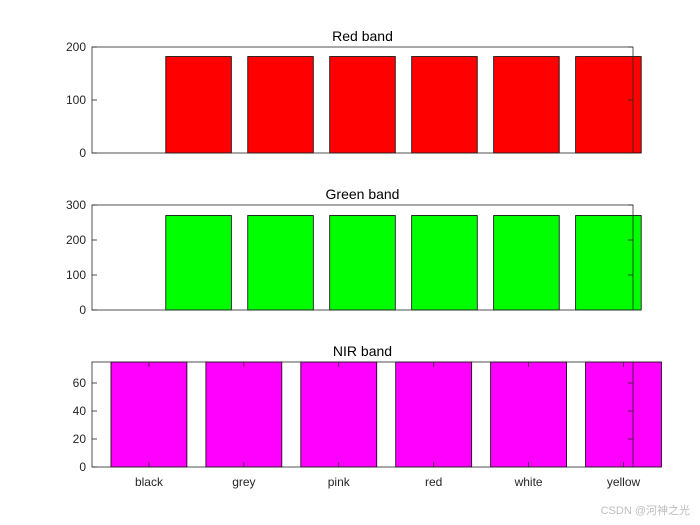 This screenshot has width=700, height=525. I want to click on ytick-label-red-band-100: 100, so click(76, 100).